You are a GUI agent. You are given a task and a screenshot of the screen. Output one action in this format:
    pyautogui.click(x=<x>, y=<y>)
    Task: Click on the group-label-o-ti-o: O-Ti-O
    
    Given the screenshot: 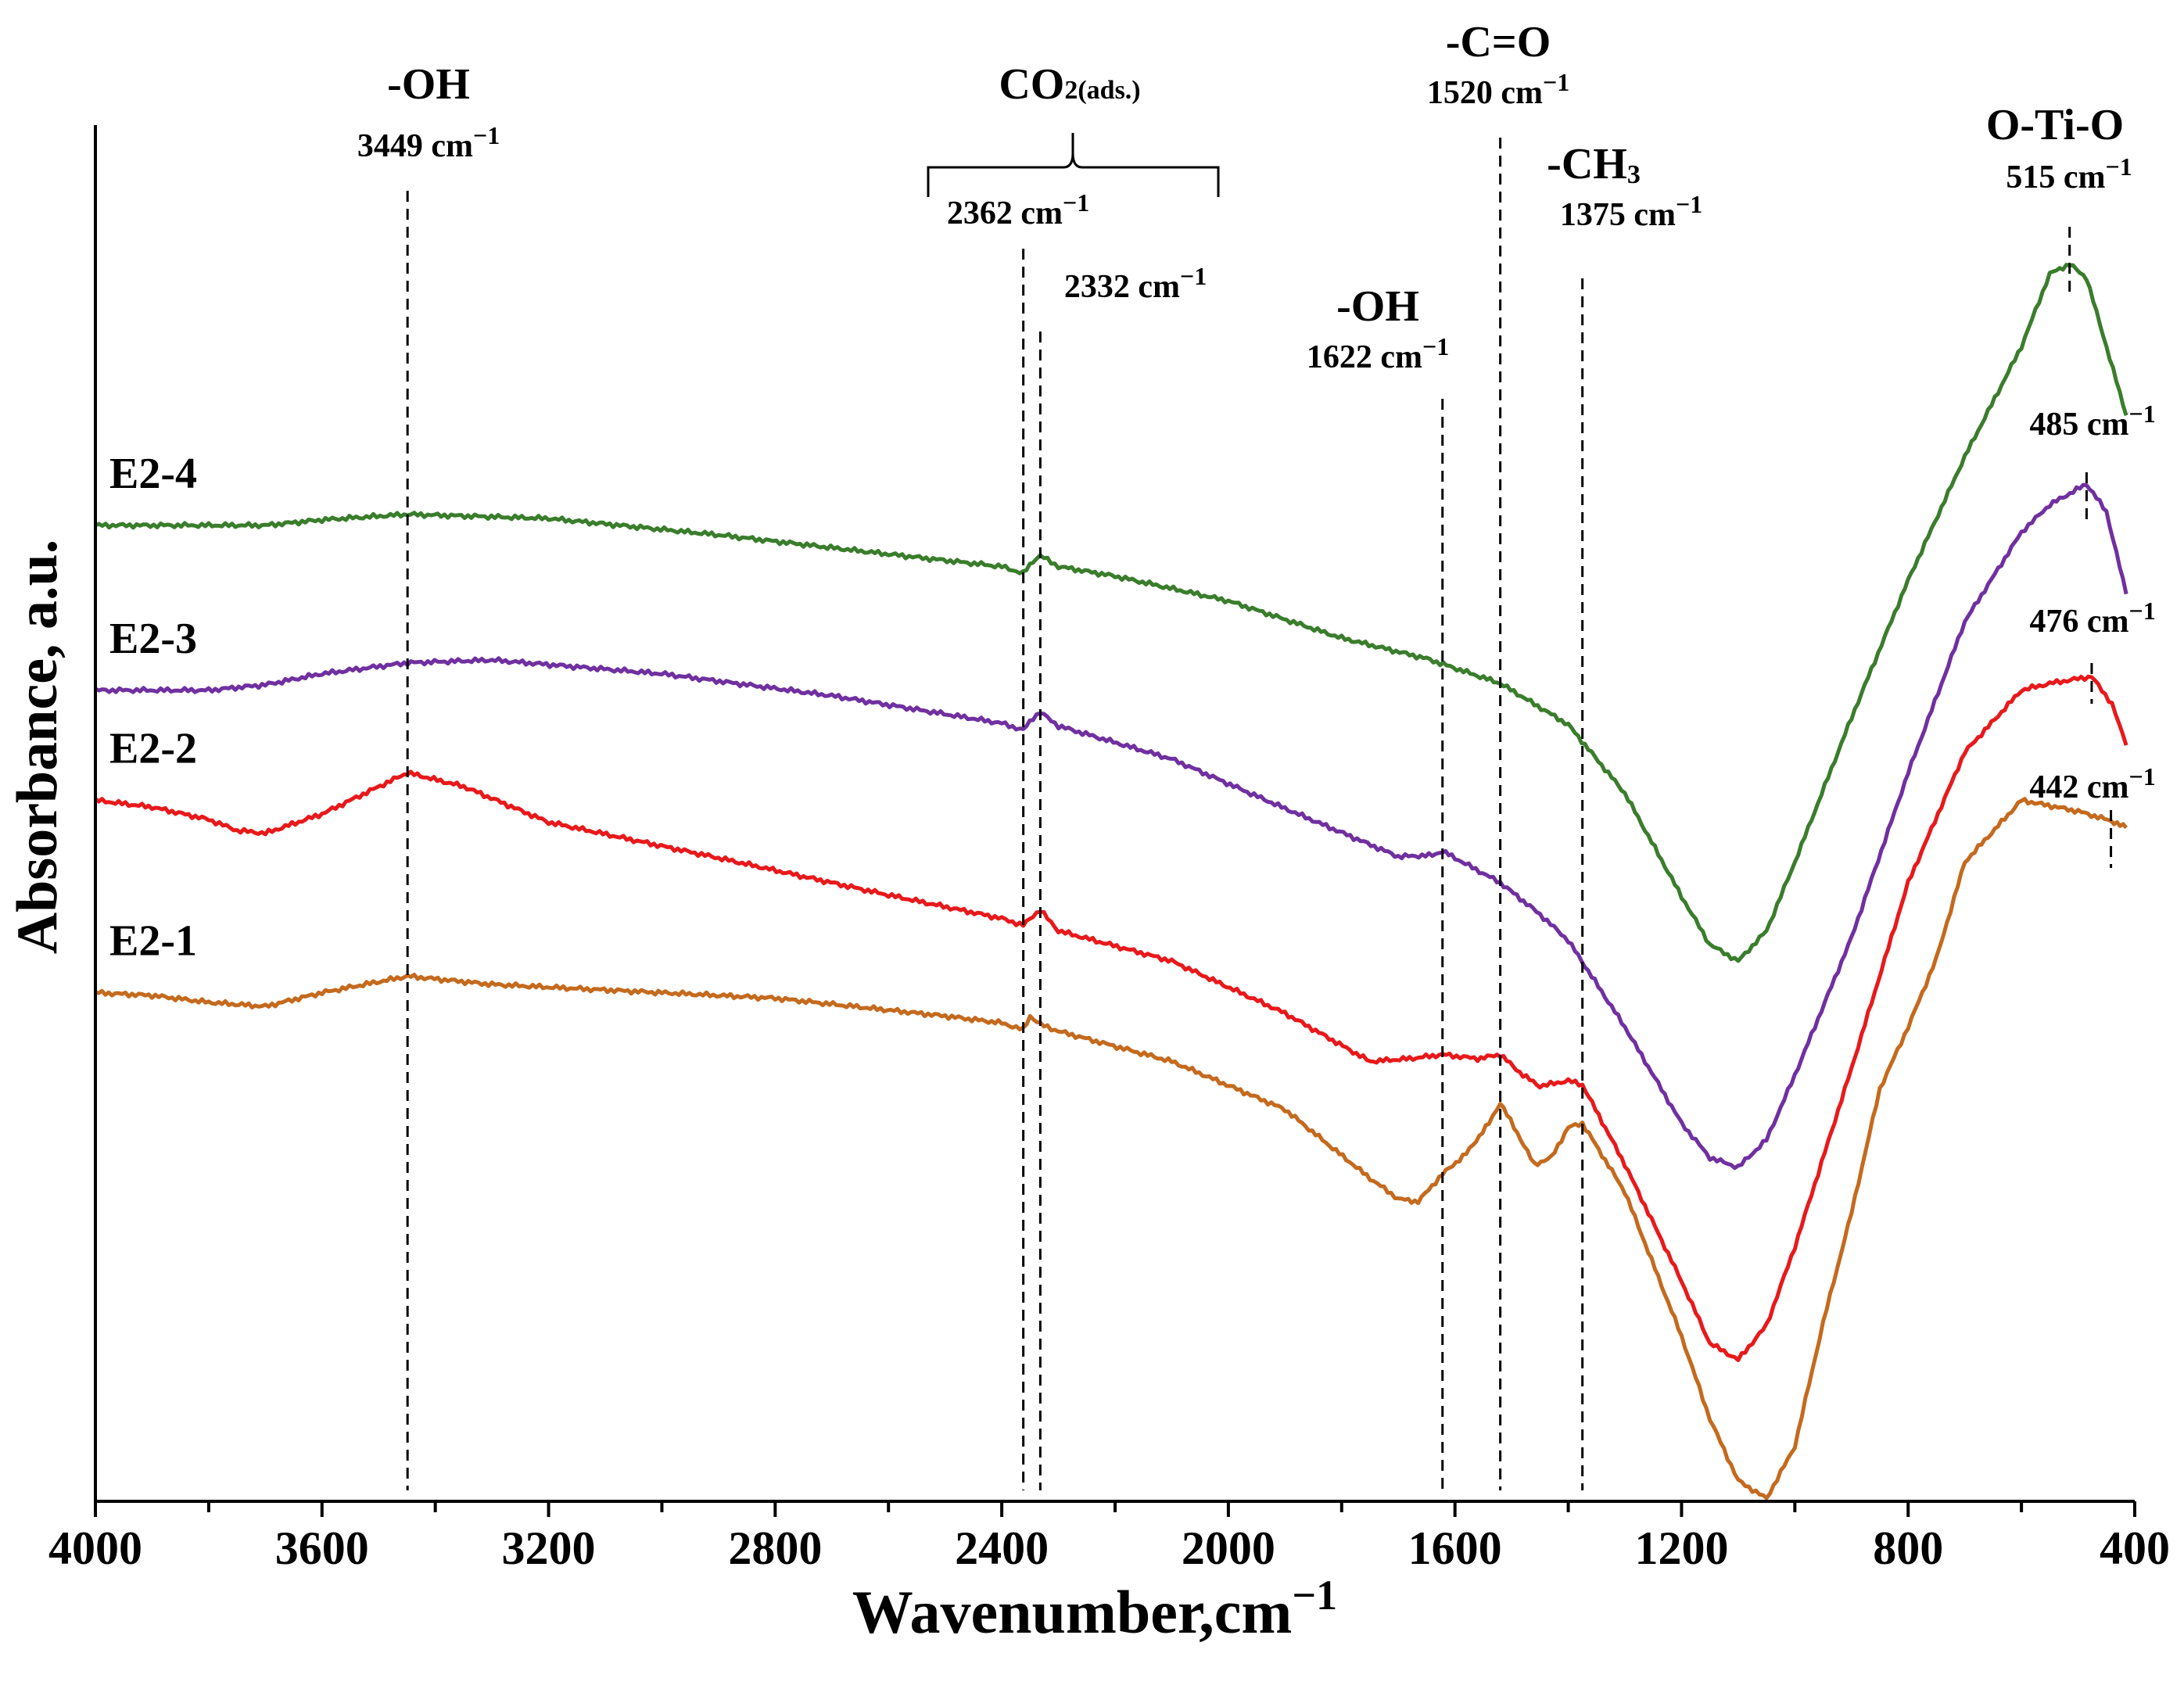 What is the action you would take?
    pyautogui.click(x=2055, y=125)
    